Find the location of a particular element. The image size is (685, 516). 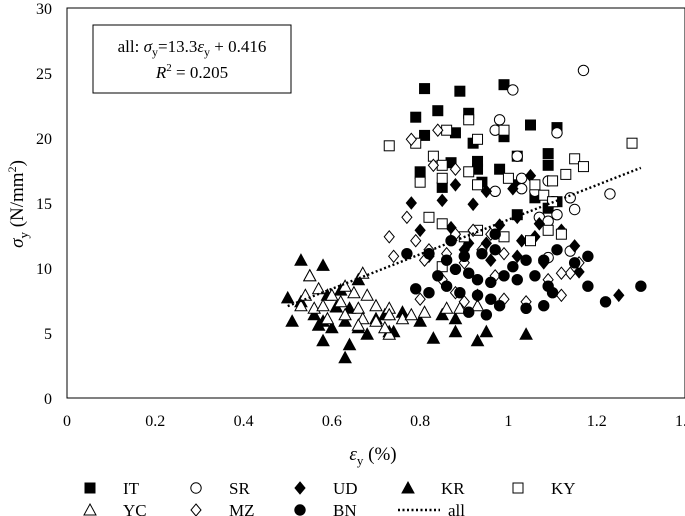

legend-label: SR is located at coordinates (239, 488).